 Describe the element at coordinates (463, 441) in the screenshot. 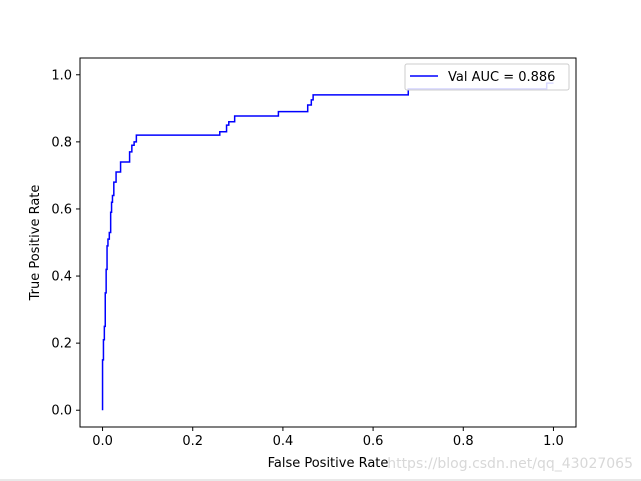

I see `x-tick-label: 0.8` at that location.